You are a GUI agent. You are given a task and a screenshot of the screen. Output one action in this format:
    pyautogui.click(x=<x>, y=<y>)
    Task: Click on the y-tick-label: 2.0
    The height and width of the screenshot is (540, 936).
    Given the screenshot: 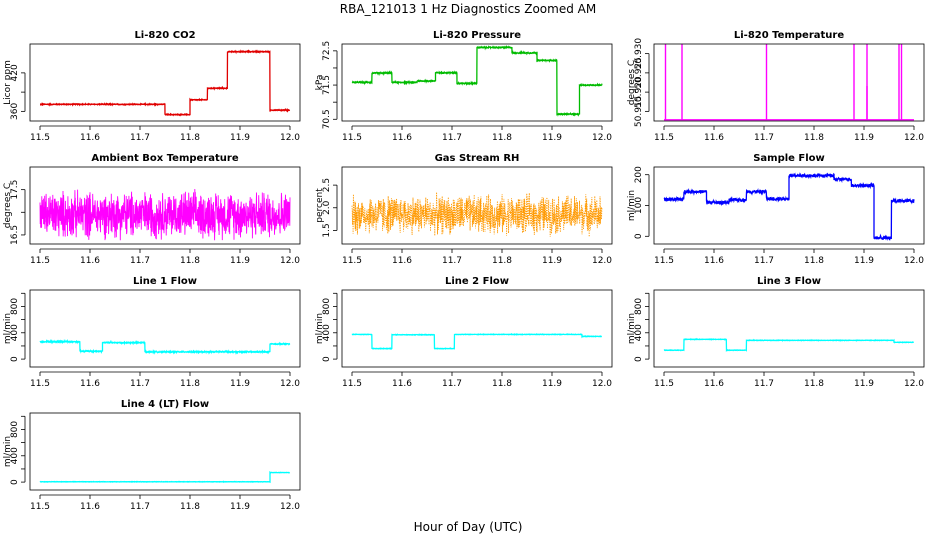 What is the action you would take?
    pyautogui.click(x=327, y=207)
    